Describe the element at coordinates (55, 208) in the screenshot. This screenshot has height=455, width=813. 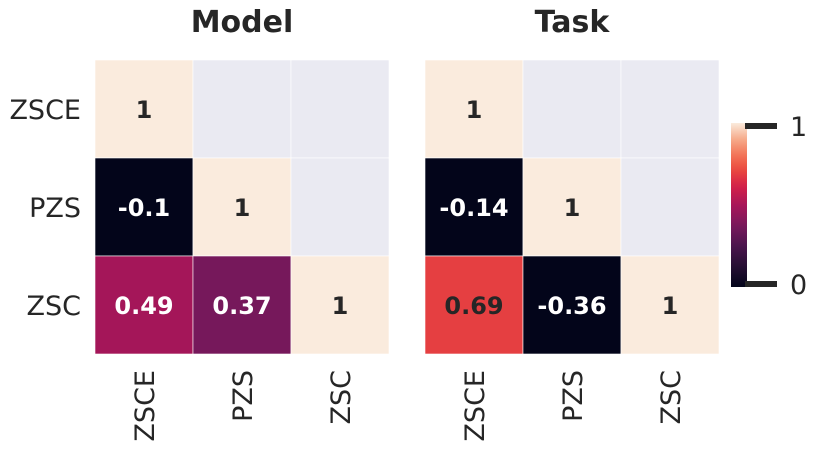
I see `y-tick-label: PZS` at that location.